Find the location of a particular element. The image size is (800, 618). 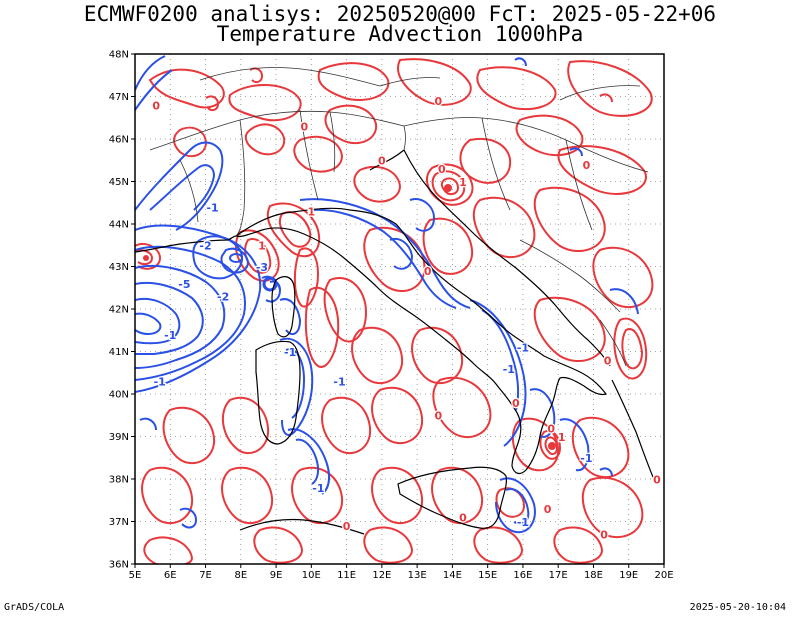

lat-tick-label: 37N is located at coordinates (119, 522).